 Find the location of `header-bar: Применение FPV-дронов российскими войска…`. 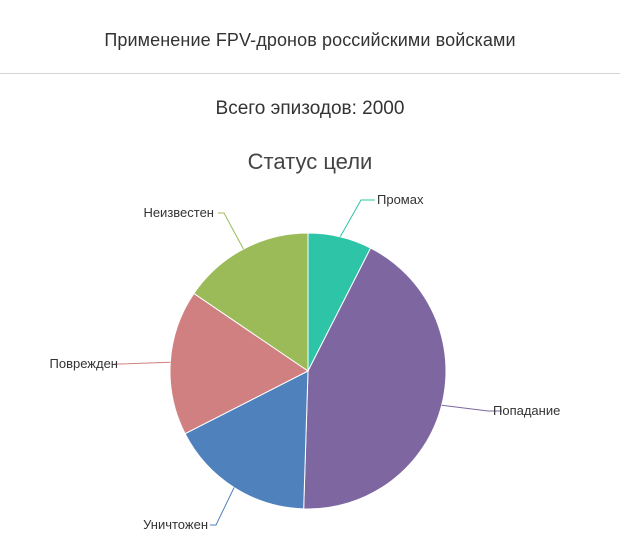

header-bar: Применение FPV-дронов российскими войска… is located at coordinates (310, 37).